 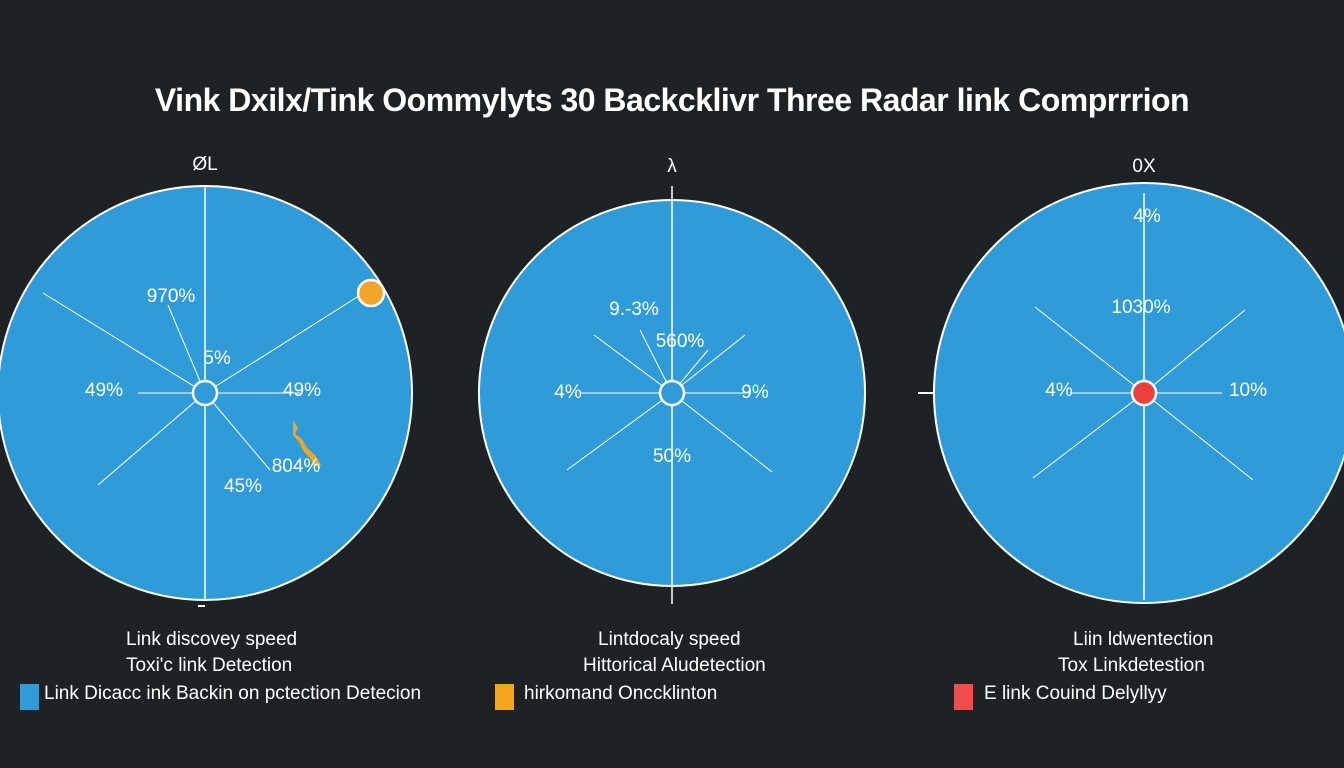 I want to click on legend-3-line-2: Tox Linkdetestion, so click(x=1131, y=665).